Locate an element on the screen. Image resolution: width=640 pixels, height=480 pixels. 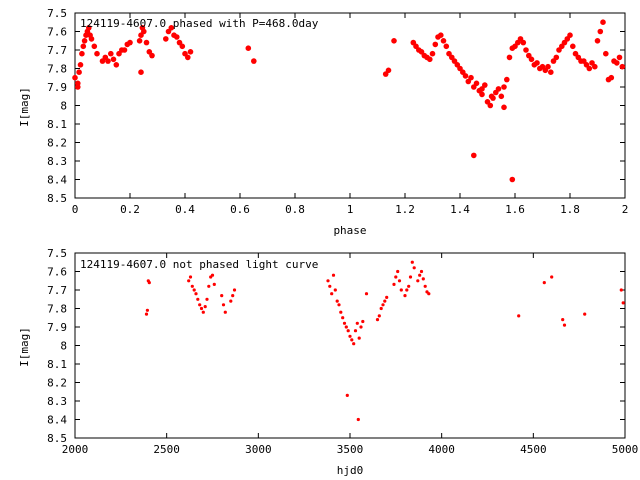
x-tick-label: 0 is located at coordinates (75, 209).